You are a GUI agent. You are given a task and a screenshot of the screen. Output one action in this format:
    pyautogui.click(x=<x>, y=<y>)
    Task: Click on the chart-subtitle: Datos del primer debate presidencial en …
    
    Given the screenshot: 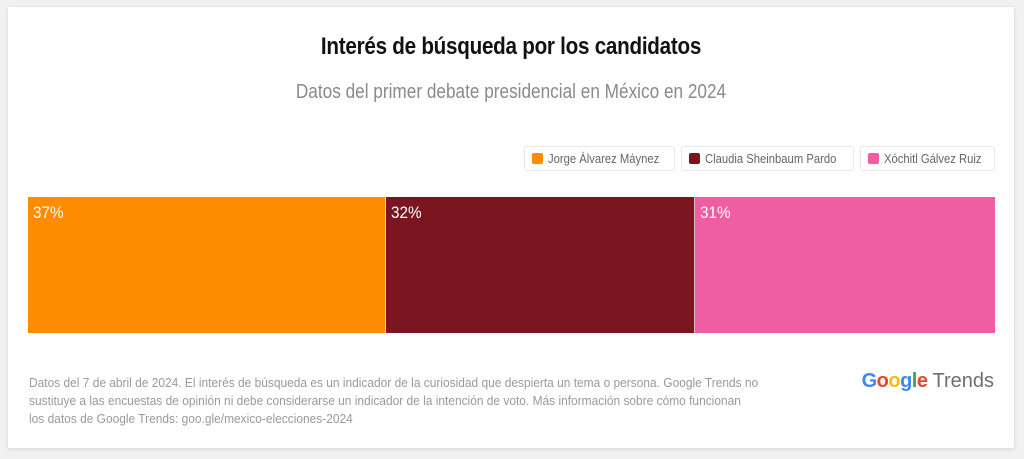 What is the action you would take?
    pyautogui.click(x=511, y=92)
    